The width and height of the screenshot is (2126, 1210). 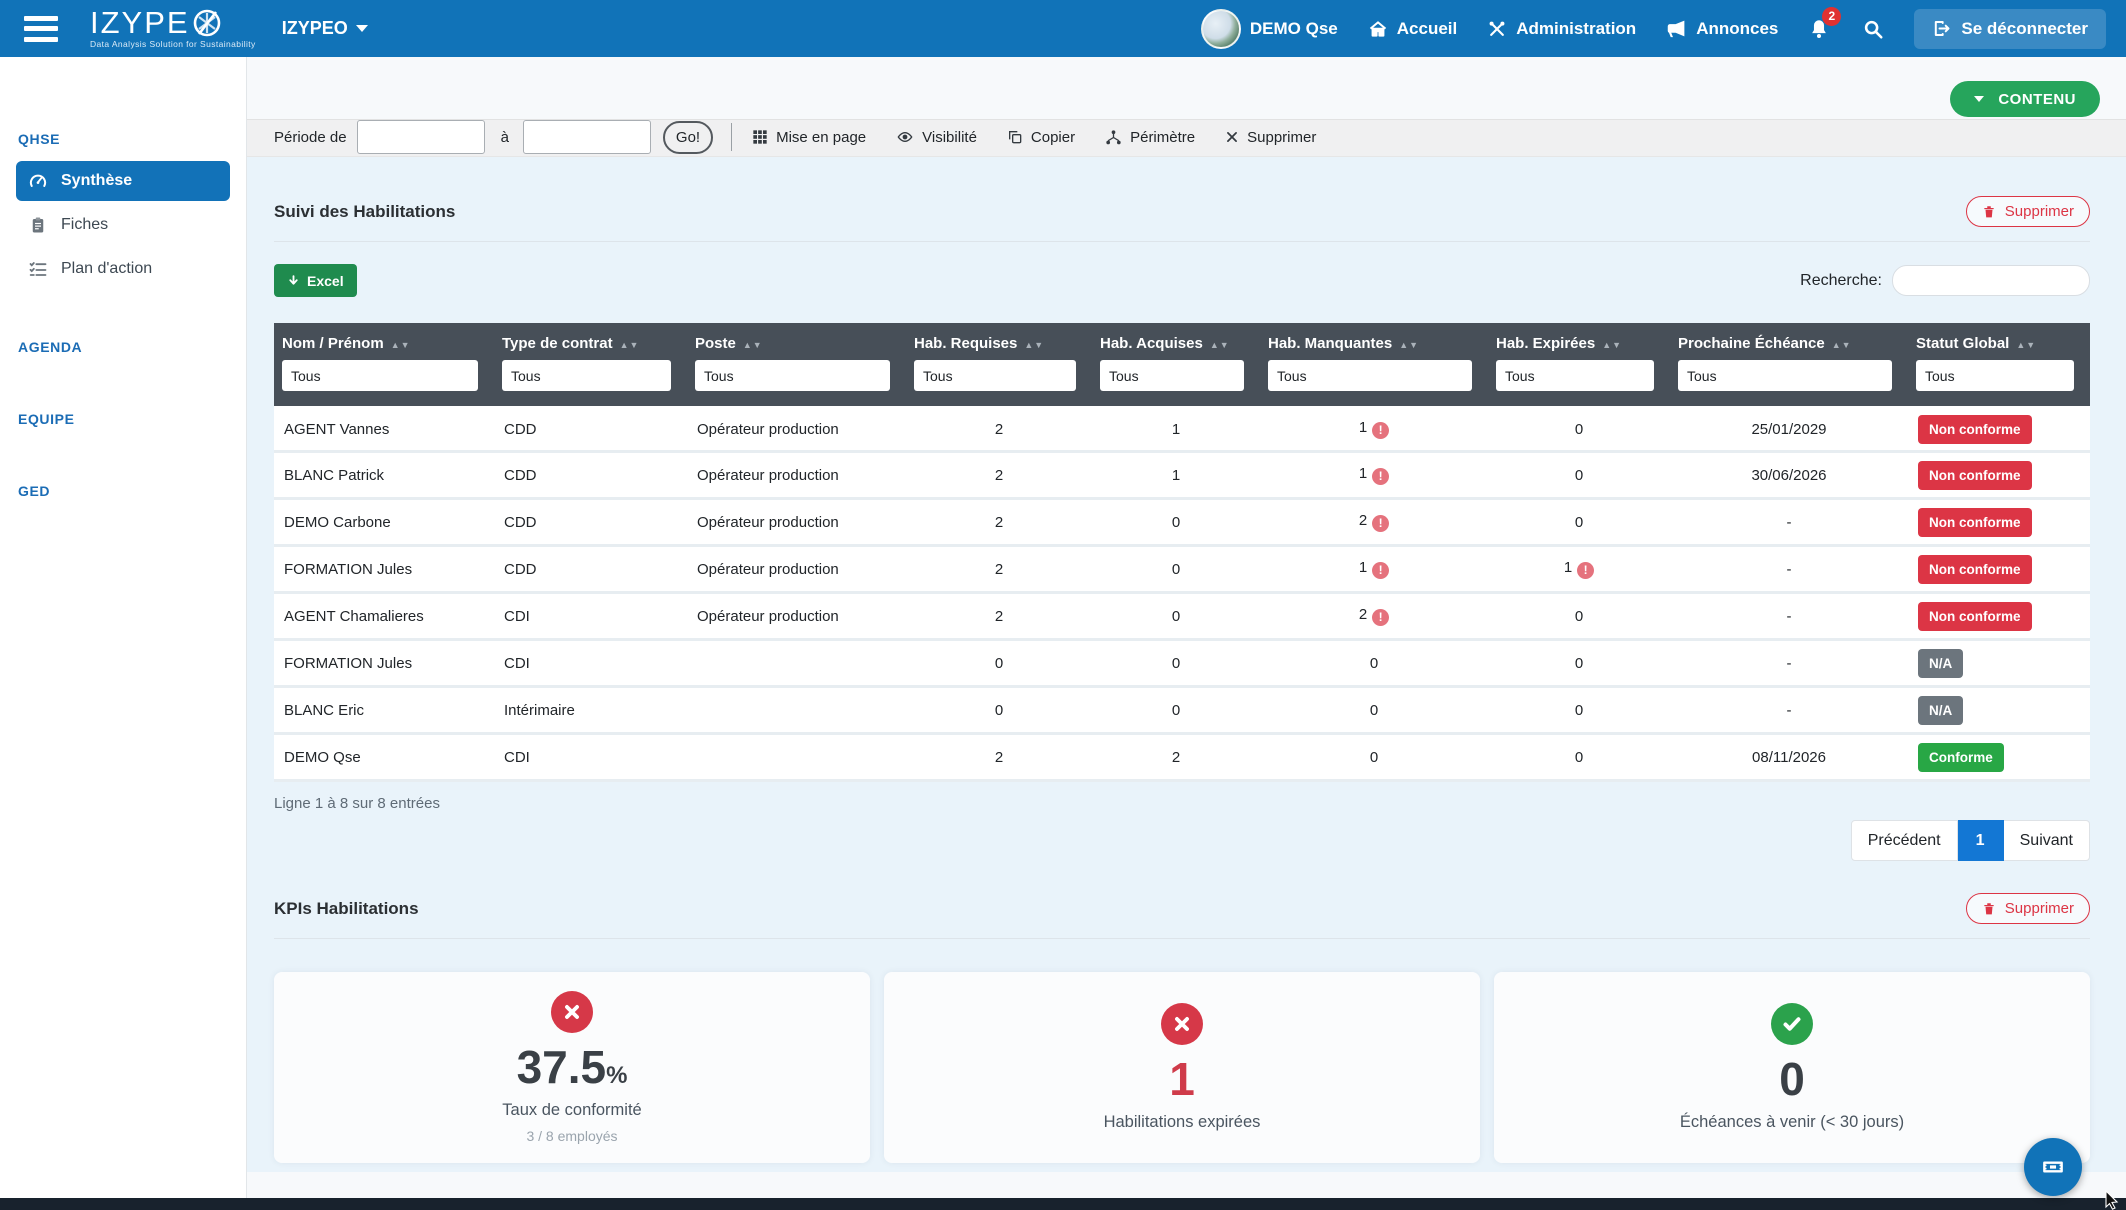 I want to click on sidebar-section-ged: GED, so click(x=34, y=491).